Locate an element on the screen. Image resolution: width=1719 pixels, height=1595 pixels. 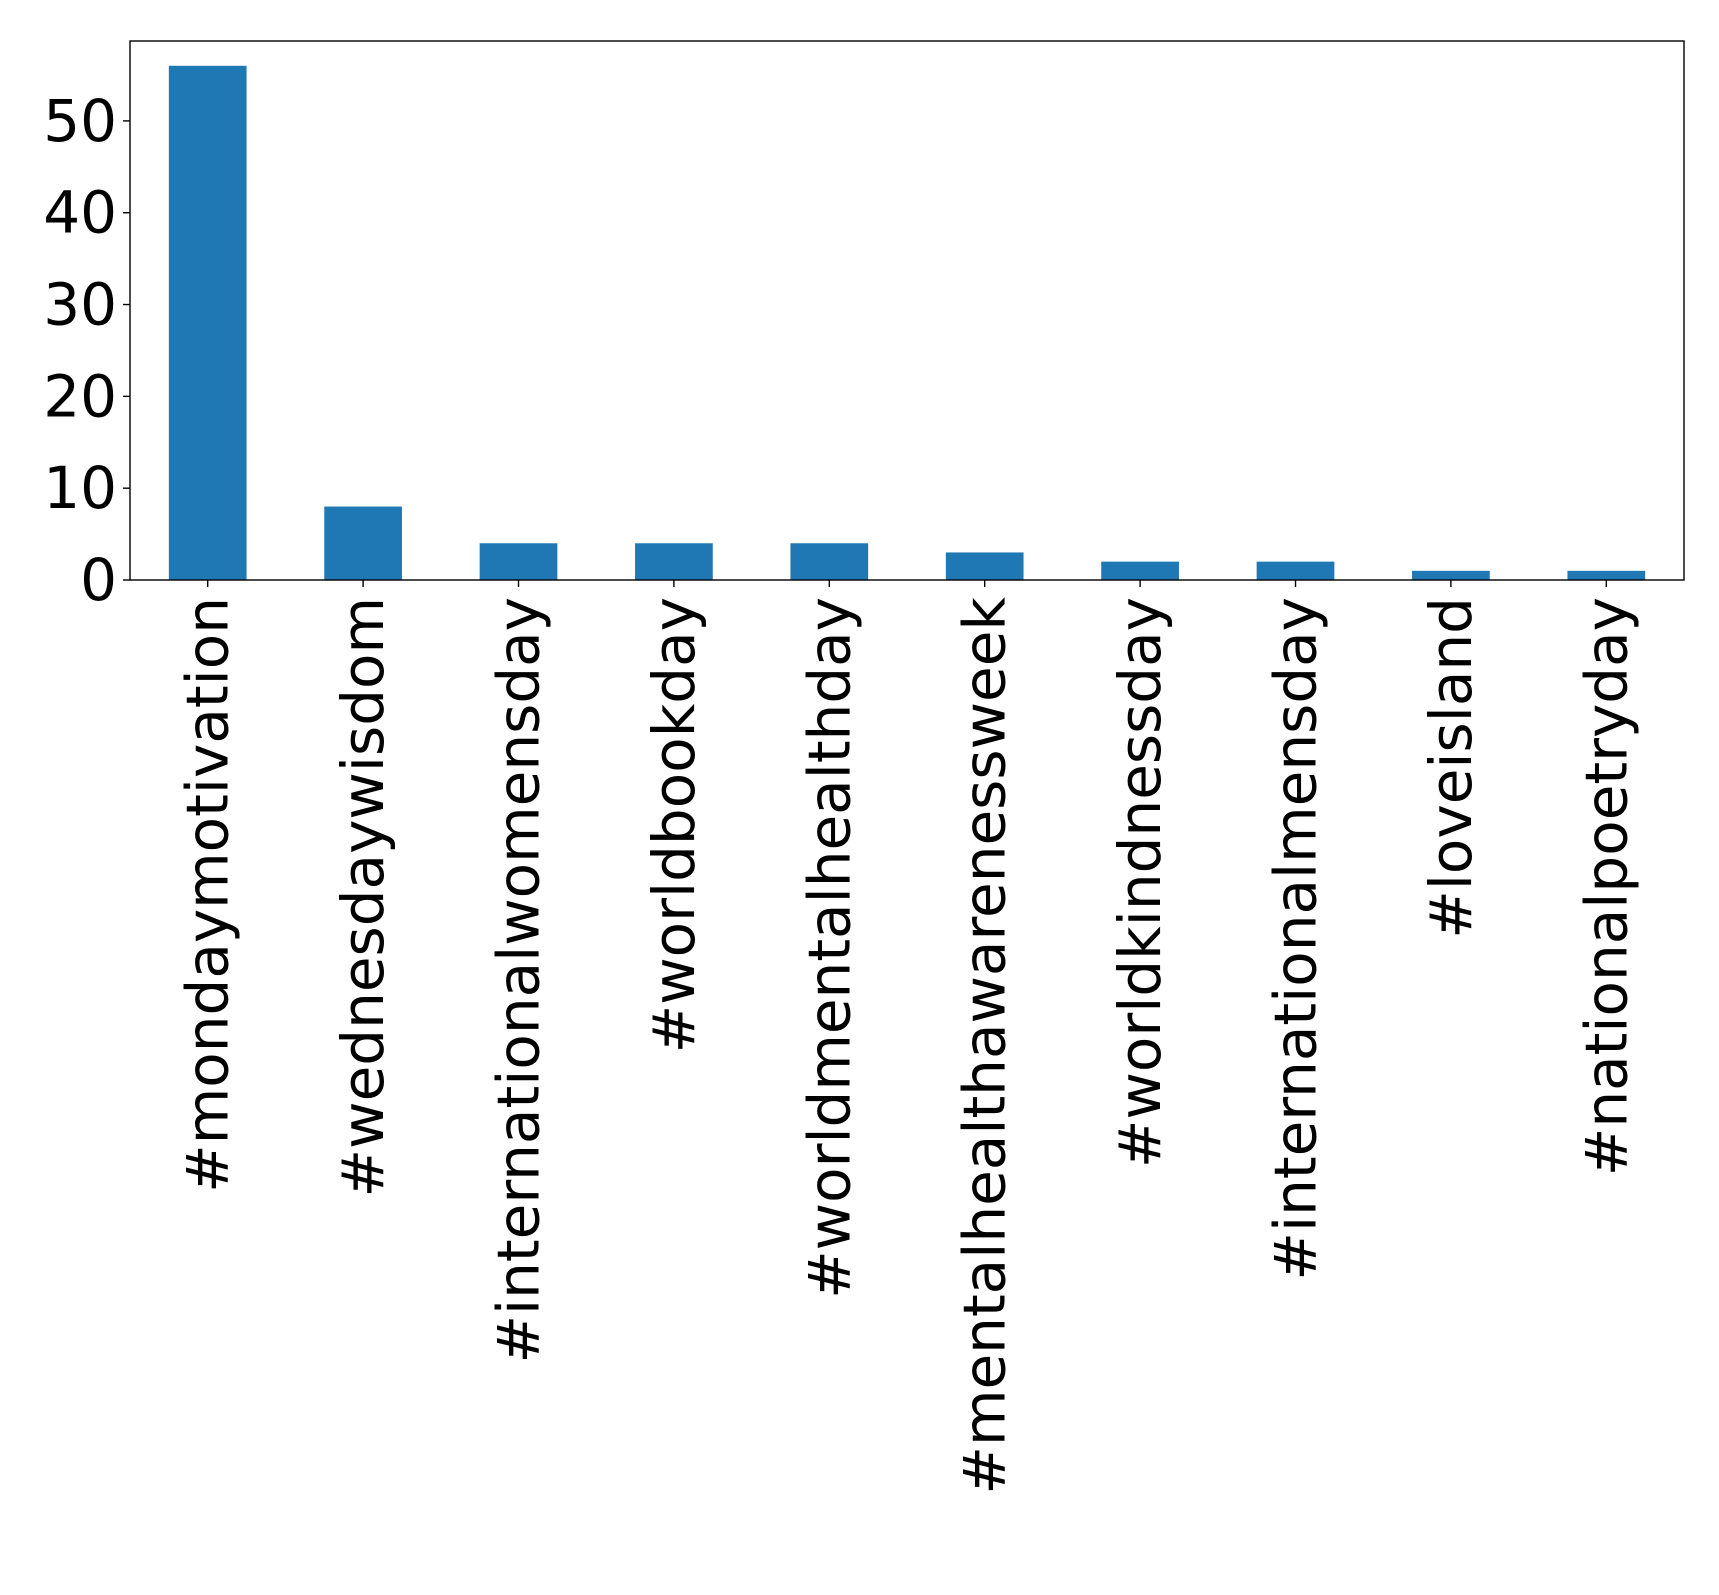
x-tick-label: #wednesdaywisdom is located at coordinates (363, 897).